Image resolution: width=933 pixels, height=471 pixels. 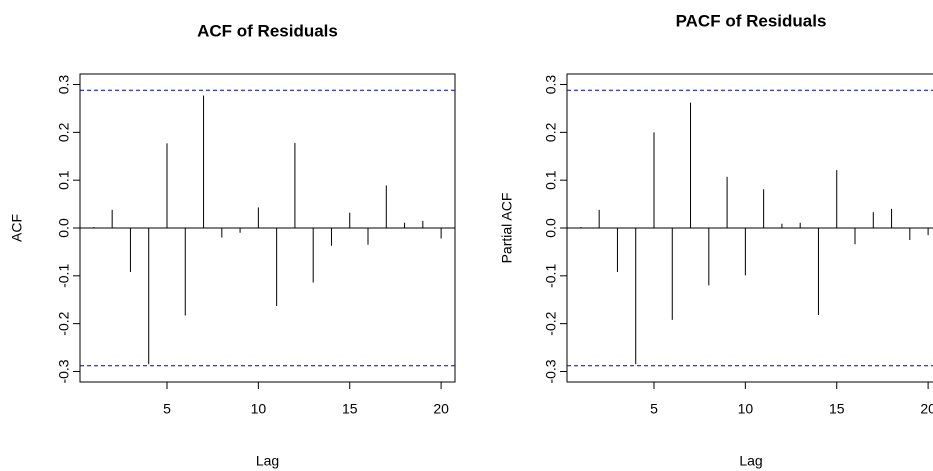 I want to click on chart-title: PACF of Residuals, so click(x=751, y=20).